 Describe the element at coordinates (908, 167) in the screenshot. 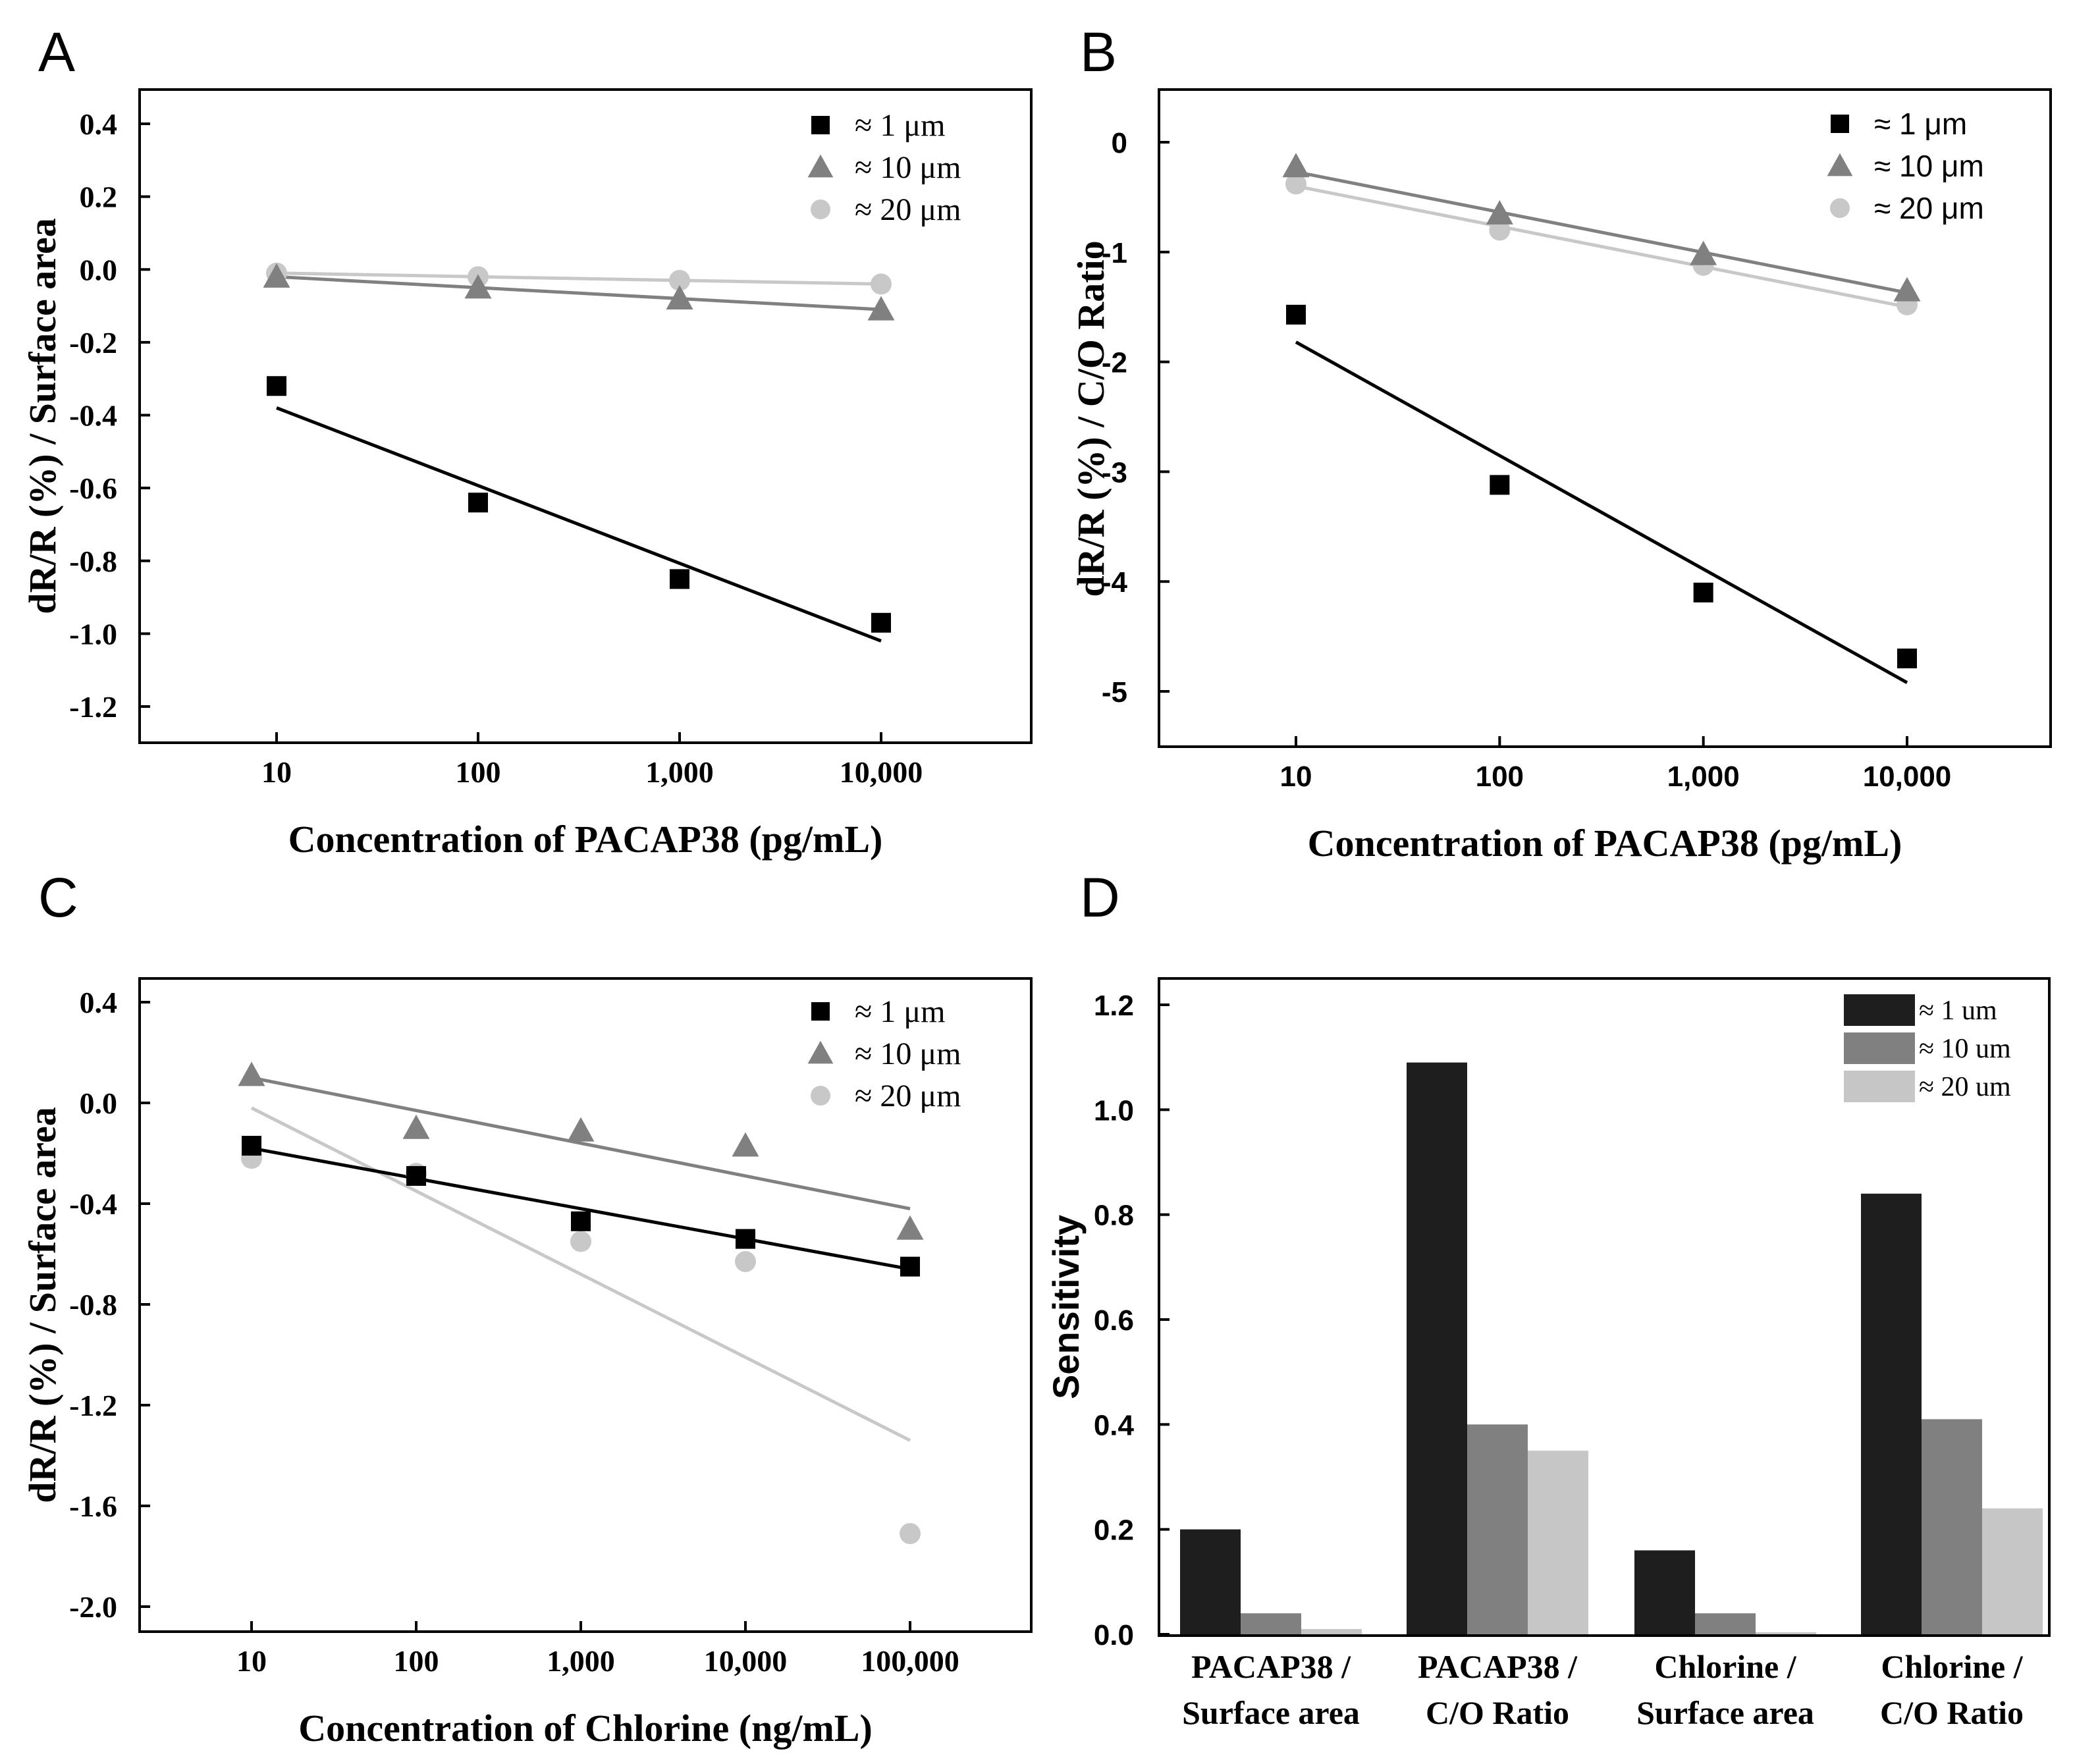

I see `panel-a-legend-label-2: ≈ 10 μm` at that location.